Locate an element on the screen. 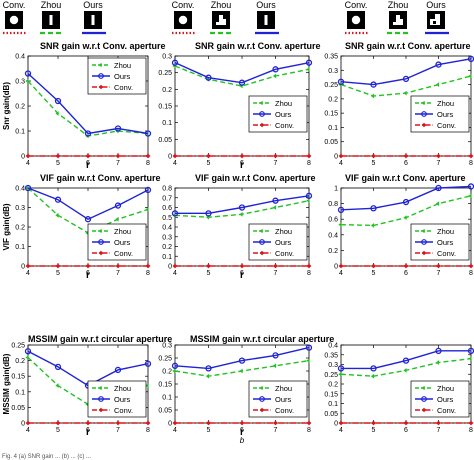  x-tick-label: 7 is located at coordinates (118, 163).